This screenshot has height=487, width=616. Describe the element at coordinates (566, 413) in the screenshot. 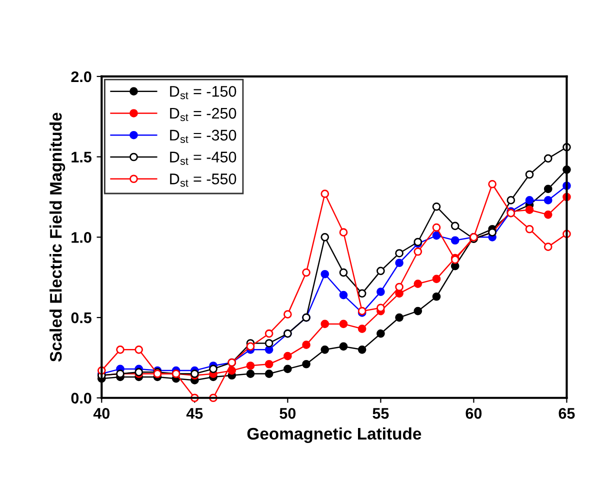

I see `x-tick-label: 65` at that location.